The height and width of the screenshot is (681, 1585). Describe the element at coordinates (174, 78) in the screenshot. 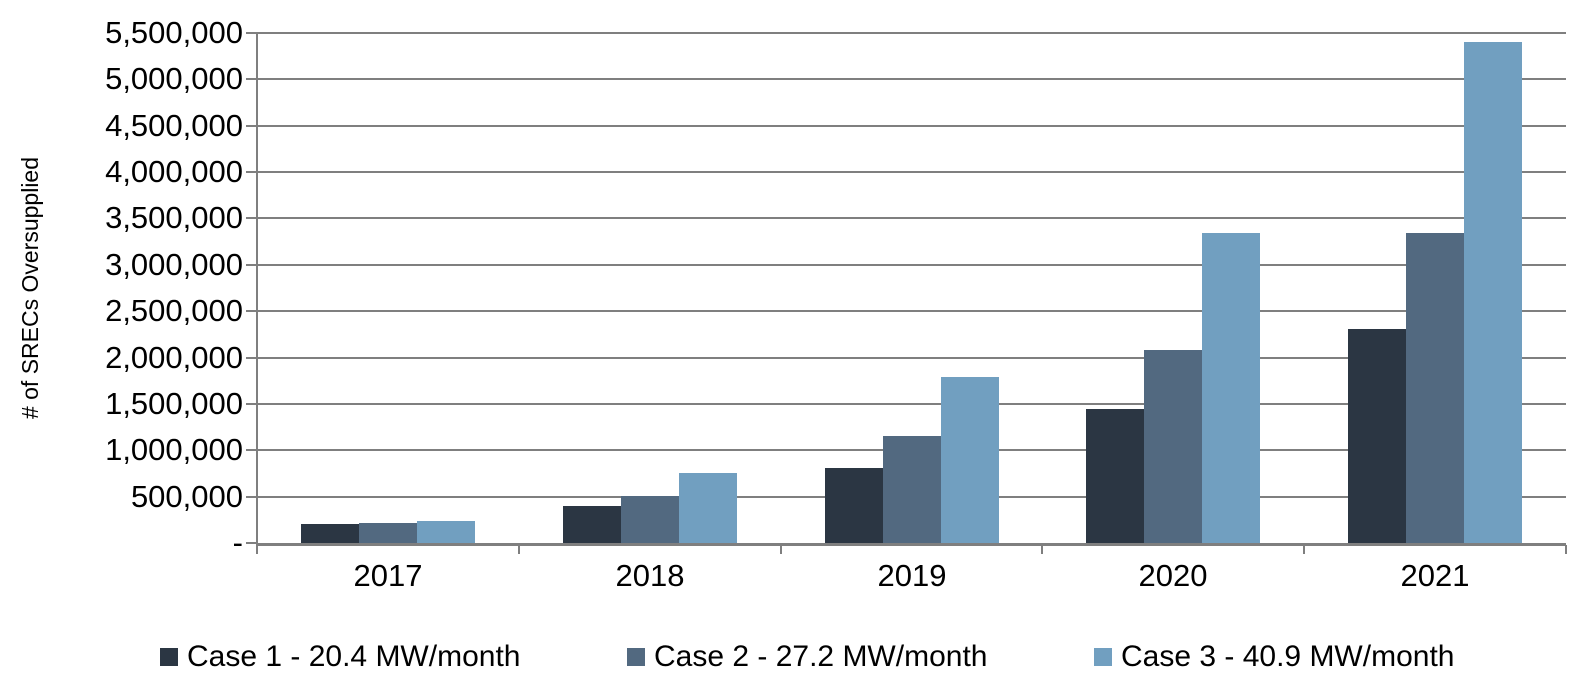

I see `y-tick-label: 5,000,000` at that location.